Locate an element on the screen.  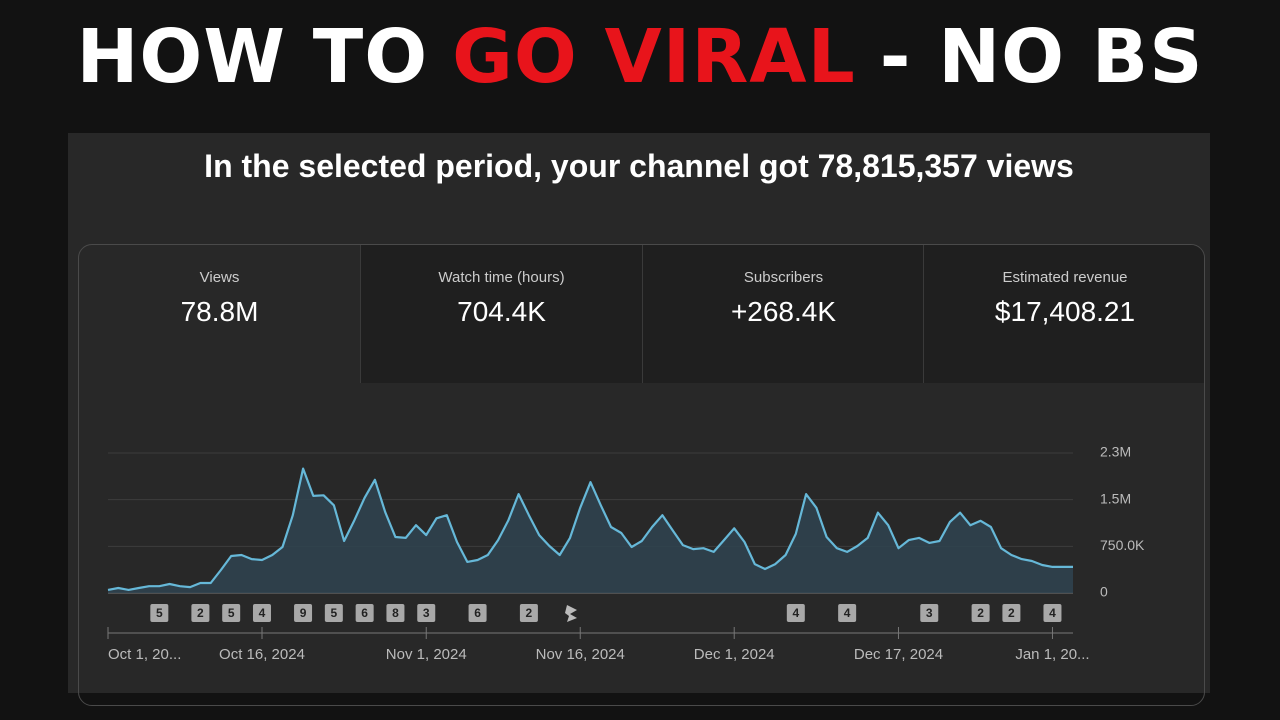
headline-part: - NO BS is located at coordinates (1041, 57).